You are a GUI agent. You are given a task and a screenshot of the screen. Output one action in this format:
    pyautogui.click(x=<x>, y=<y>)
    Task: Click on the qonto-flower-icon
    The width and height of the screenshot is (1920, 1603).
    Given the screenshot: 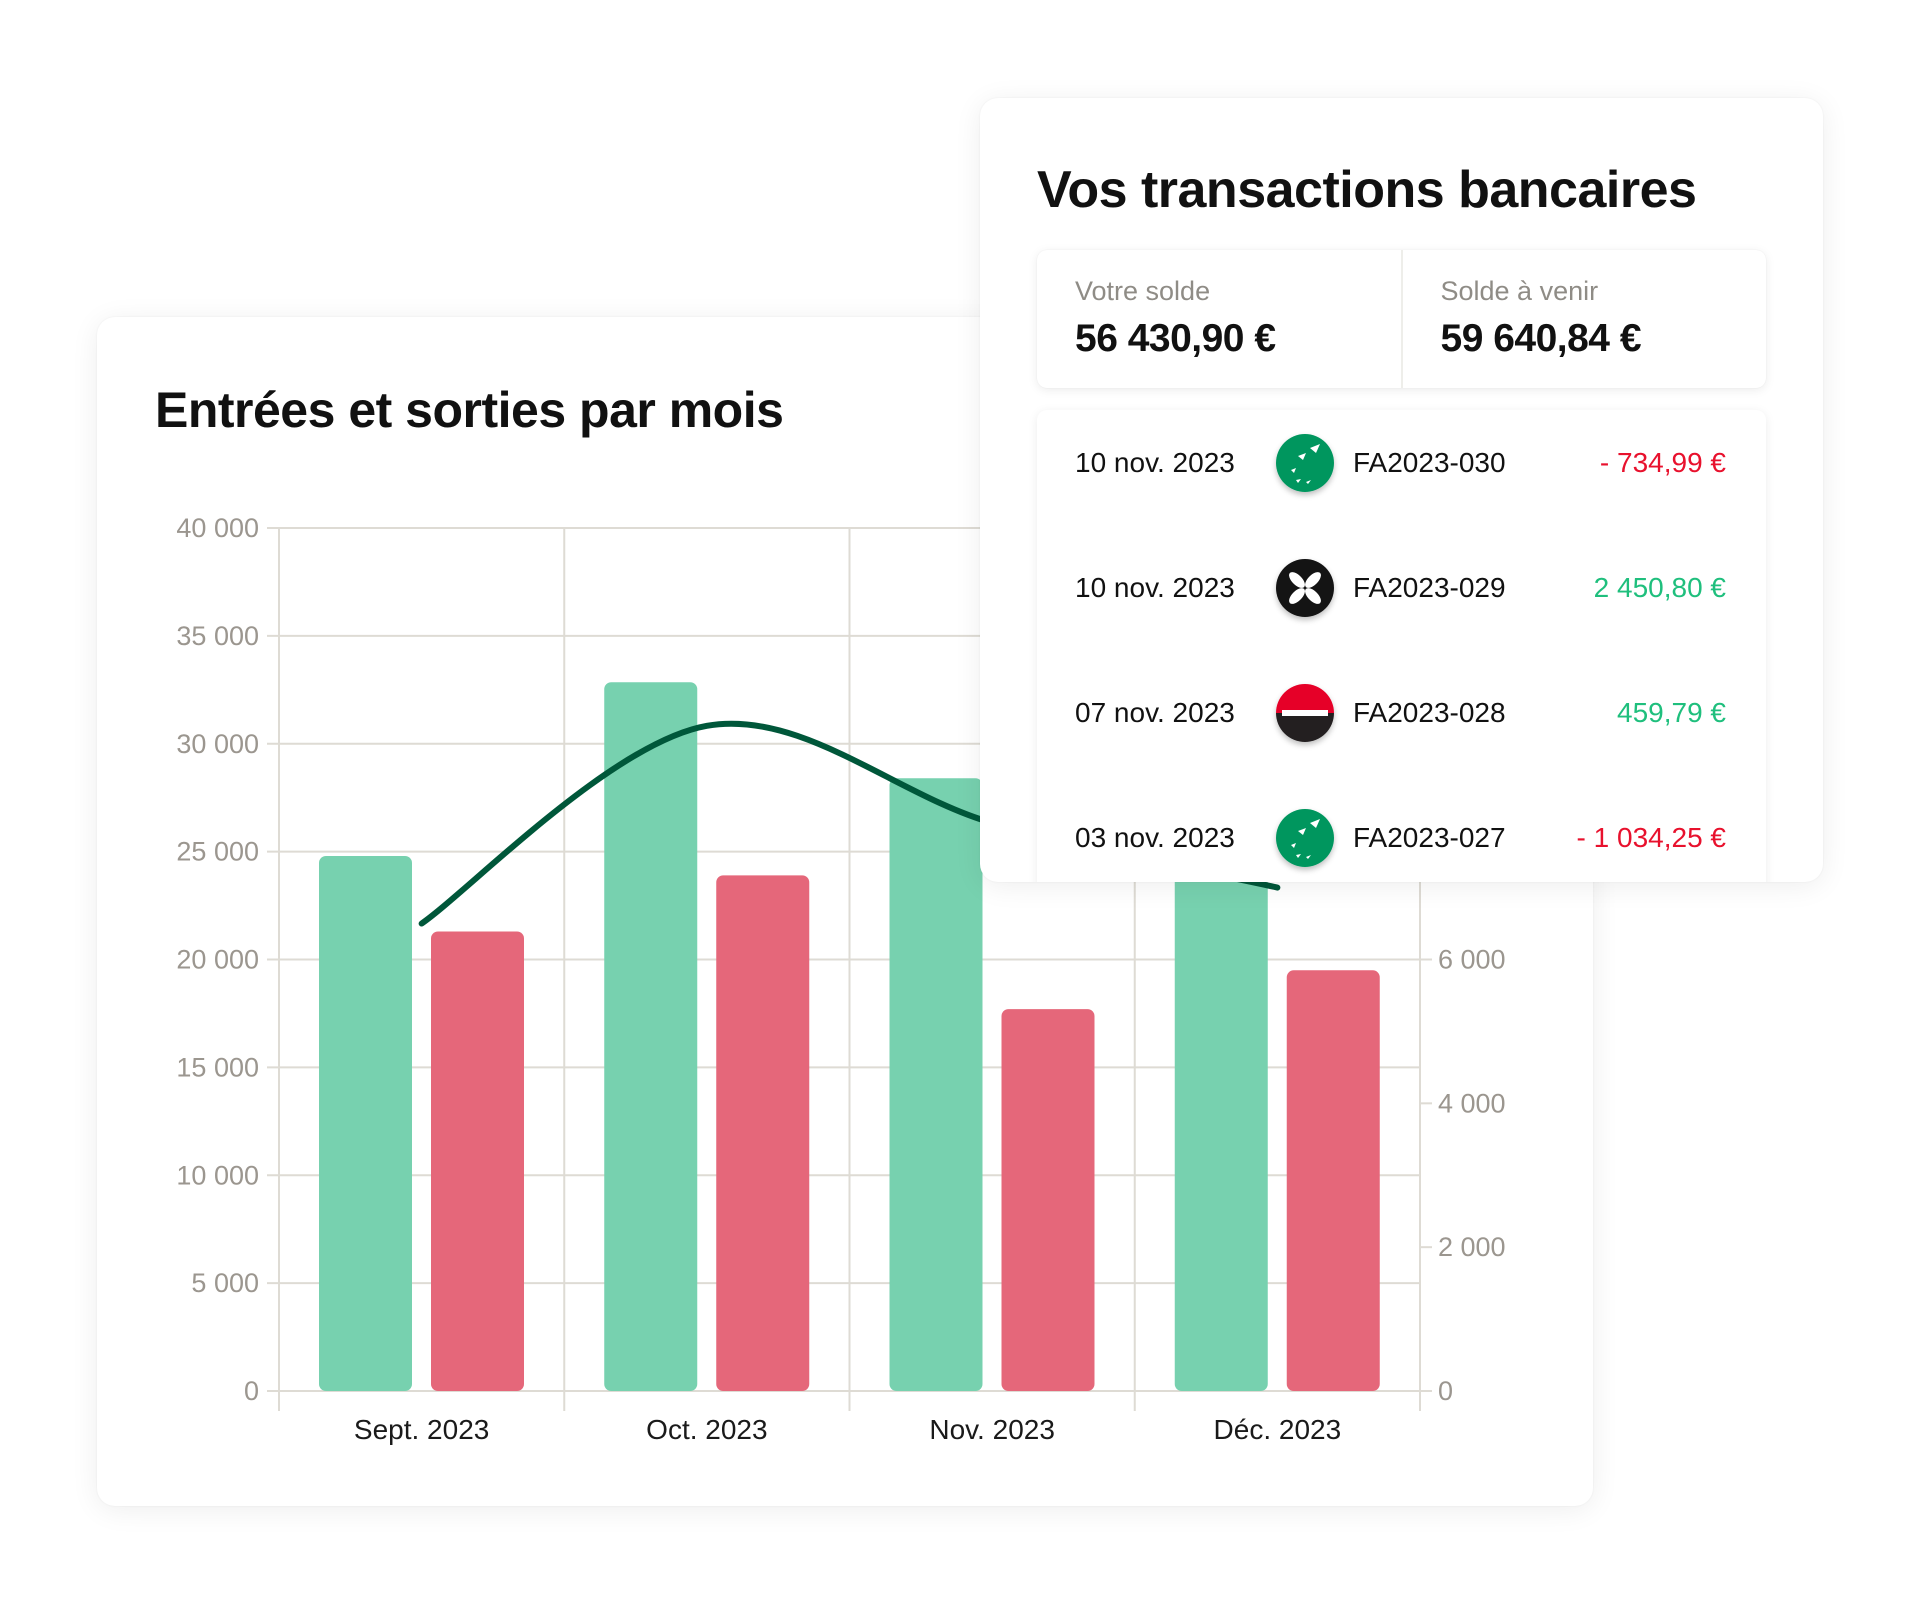 What is the action you would take?
    pyautogui.click(x=1305, y=588)
    